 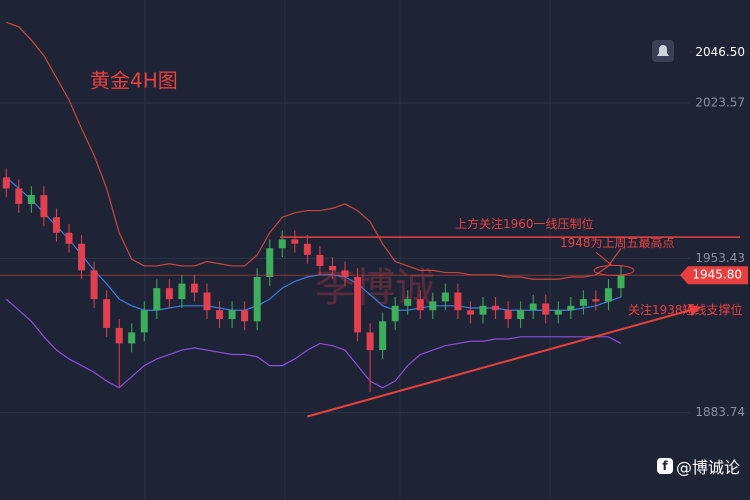 What do you see at coordinates (717, 275) in the screenshot?
I see `last-price-label: 1945.80` at bounding box center [717, 275].